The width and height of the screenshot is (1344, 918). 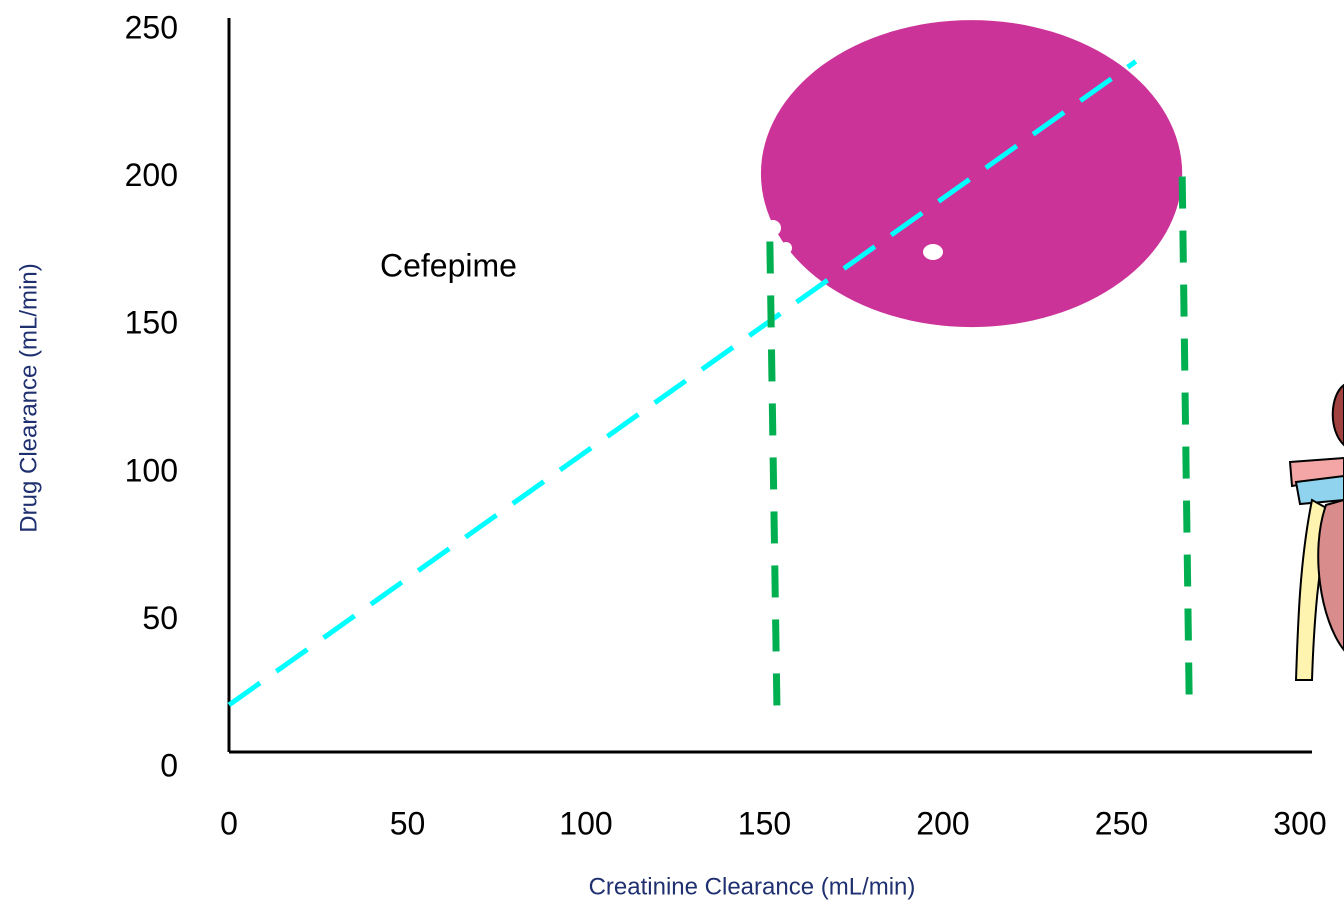 I want to click on y-tick-label: 100, so click(x=151, y=470).